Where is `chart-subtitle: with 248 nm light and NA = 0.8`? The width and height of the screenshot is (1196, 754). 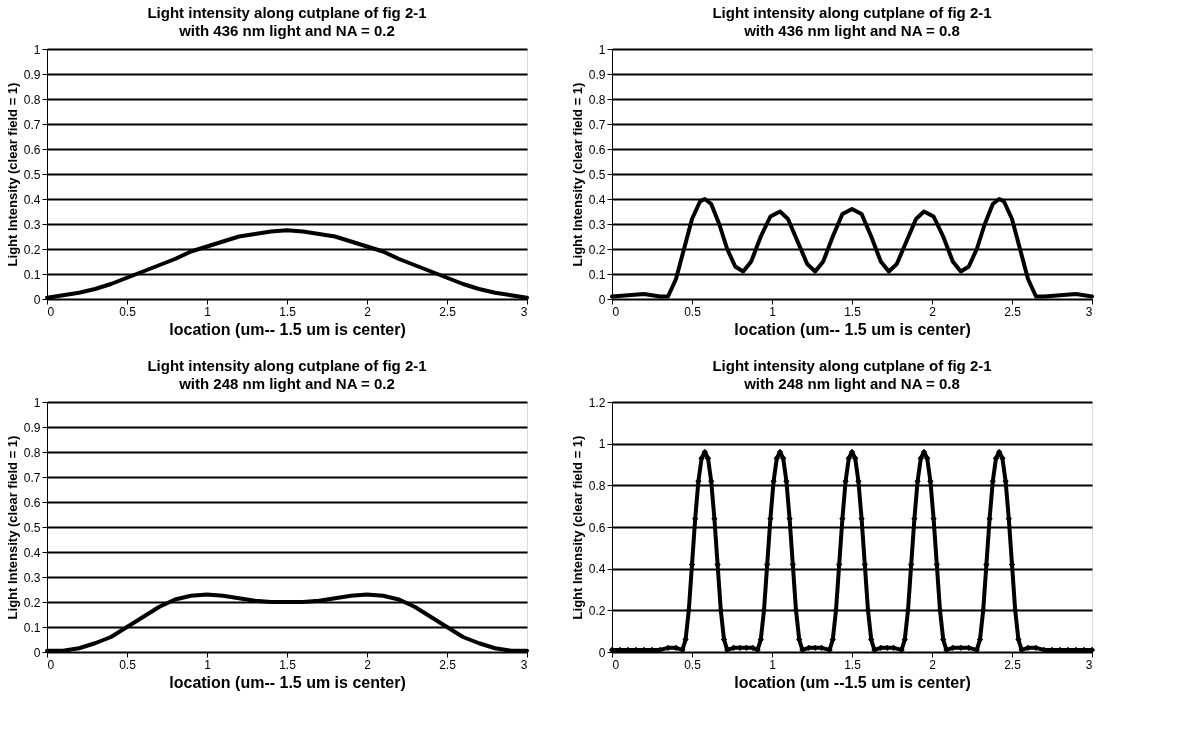 chart-subtitle: with 248 nm light and NA = 0.8 is located at coordinates (851, 383).